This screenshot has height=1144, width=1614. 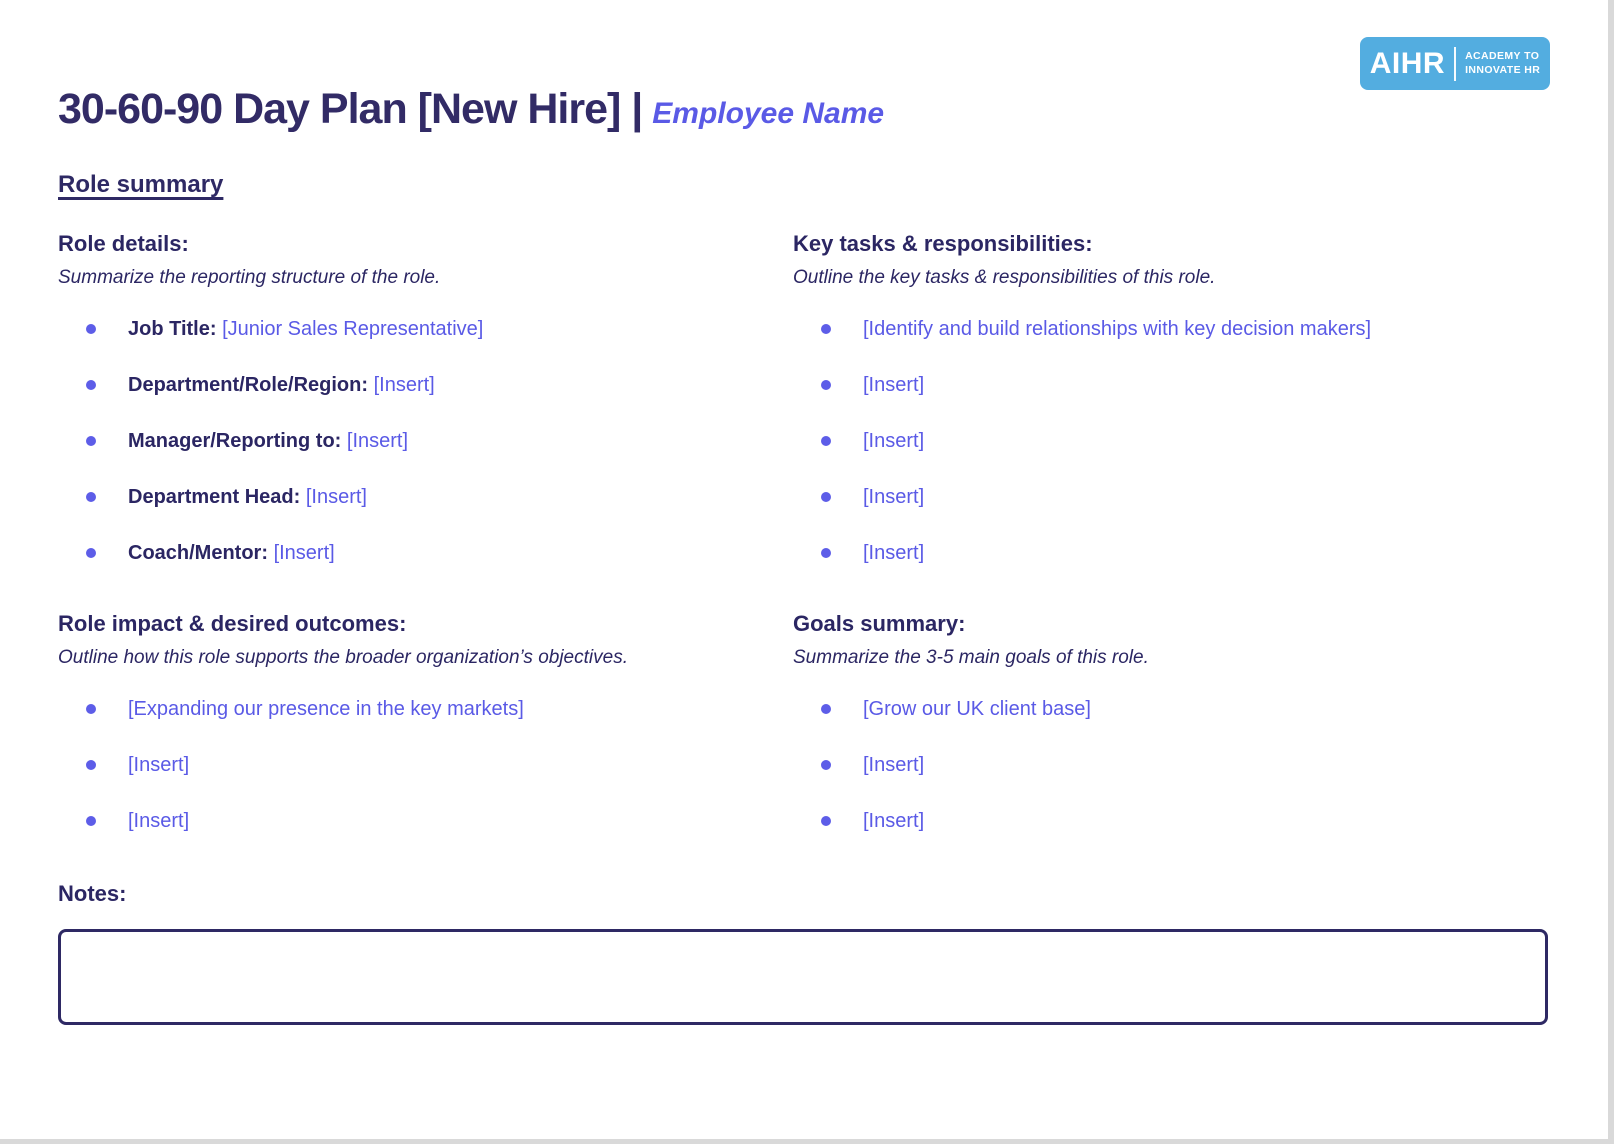 What do you see at coordinates (943, 244) in the screenshot?
I see `key-tasks-heading: Key tasks & responsibilities:` at bounding box center [943, 244].